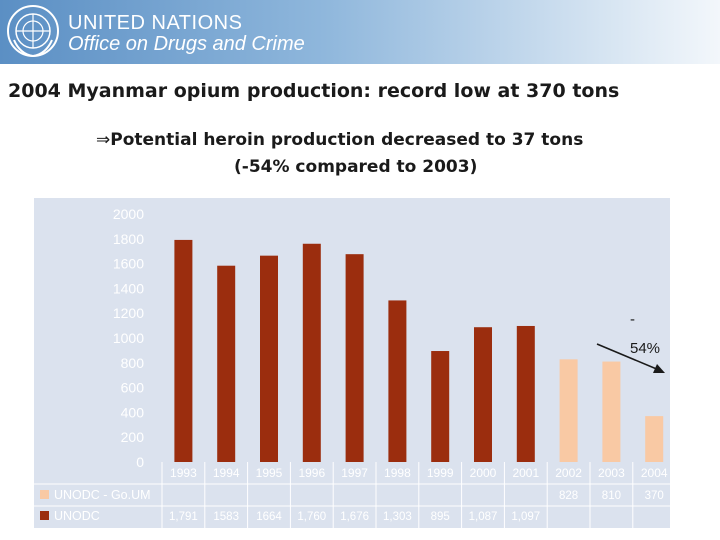  What do you see at coordinates (128, 214) in the screenshot?
I see `y-tick-label: 2000` at bounding box center [128, 214].